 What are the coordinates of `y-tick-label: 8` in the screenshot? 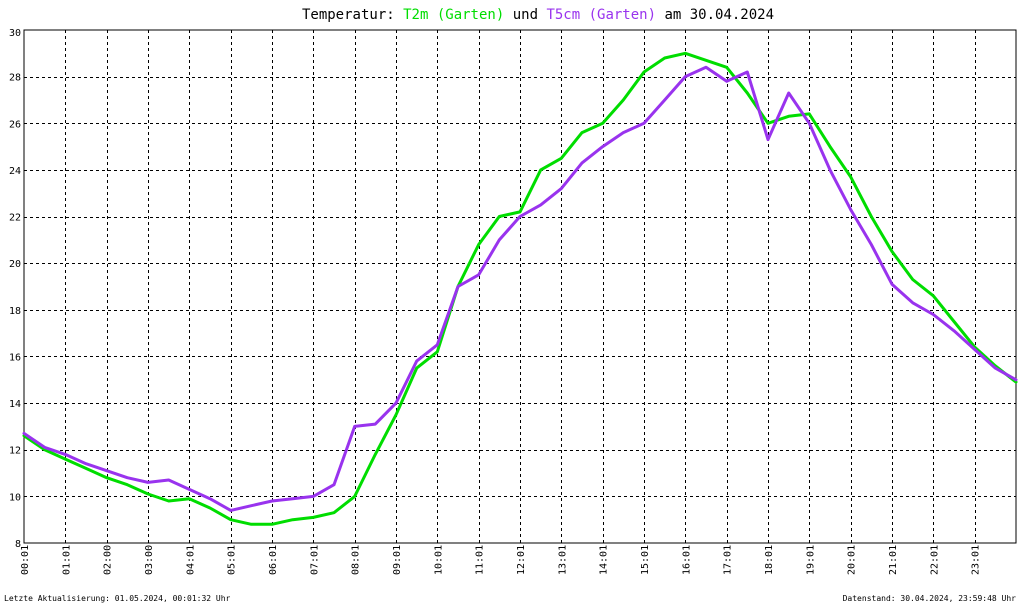 It's located at (18, 544).